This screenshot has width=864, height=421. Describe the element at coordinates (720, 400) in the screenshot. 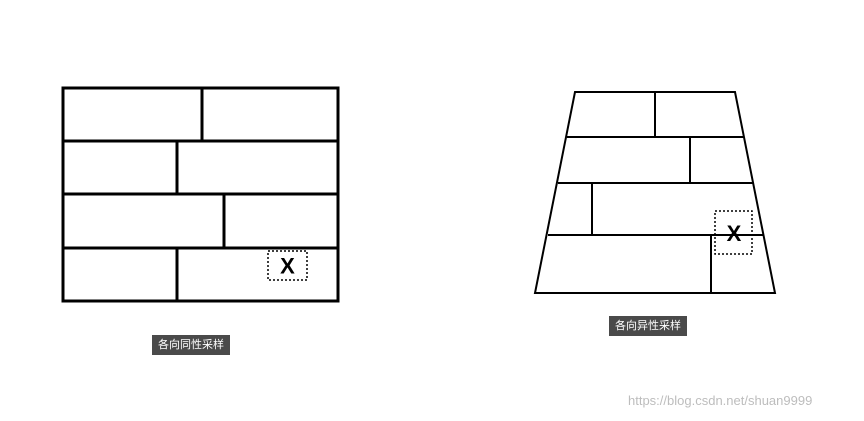

I see `watermark: https://blog.csdn.net/shuan9999` at that location.